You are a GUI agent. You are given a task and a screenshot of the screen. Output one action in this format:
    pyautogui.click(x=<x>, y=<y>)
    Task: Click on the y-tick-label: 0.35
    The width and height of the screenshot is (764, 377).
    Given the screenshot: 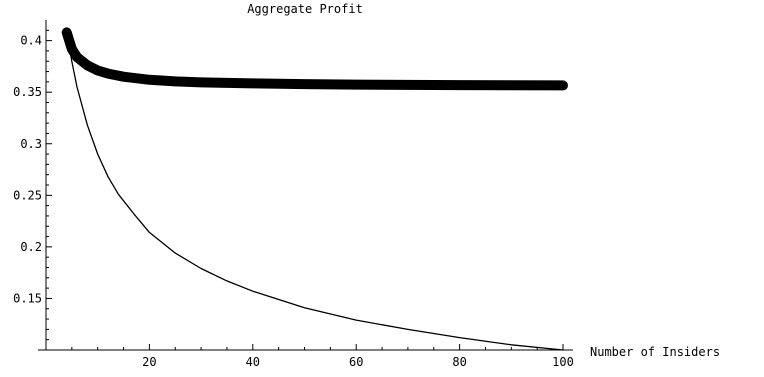 What is the action you would take?
    pyautogui.click(x=27, y=92)
    